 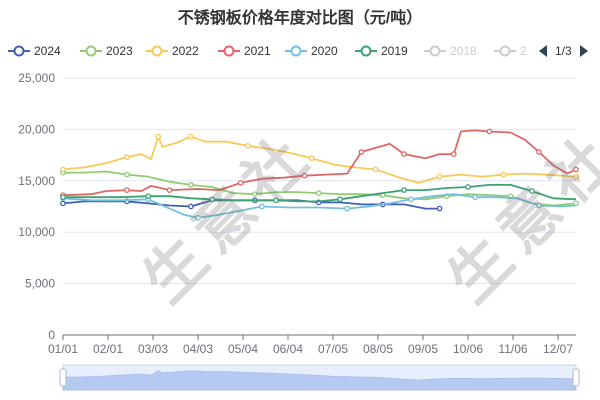 I want to click on x-tick-label: 07/05, so click(x=333, y=349).